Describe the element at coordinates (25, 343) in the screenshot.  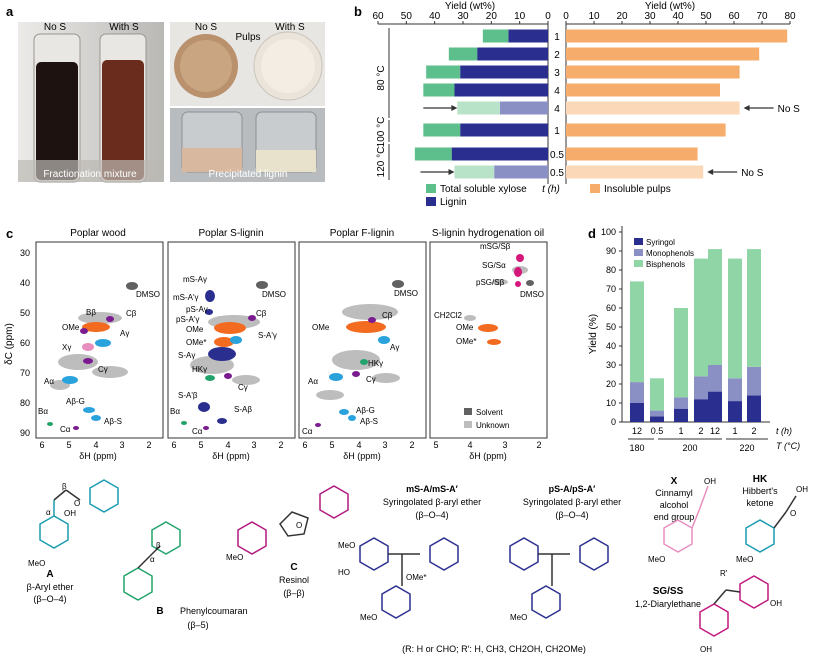
I see `nmr-yticks: 30 40 50 60 70 80 90` at that location.